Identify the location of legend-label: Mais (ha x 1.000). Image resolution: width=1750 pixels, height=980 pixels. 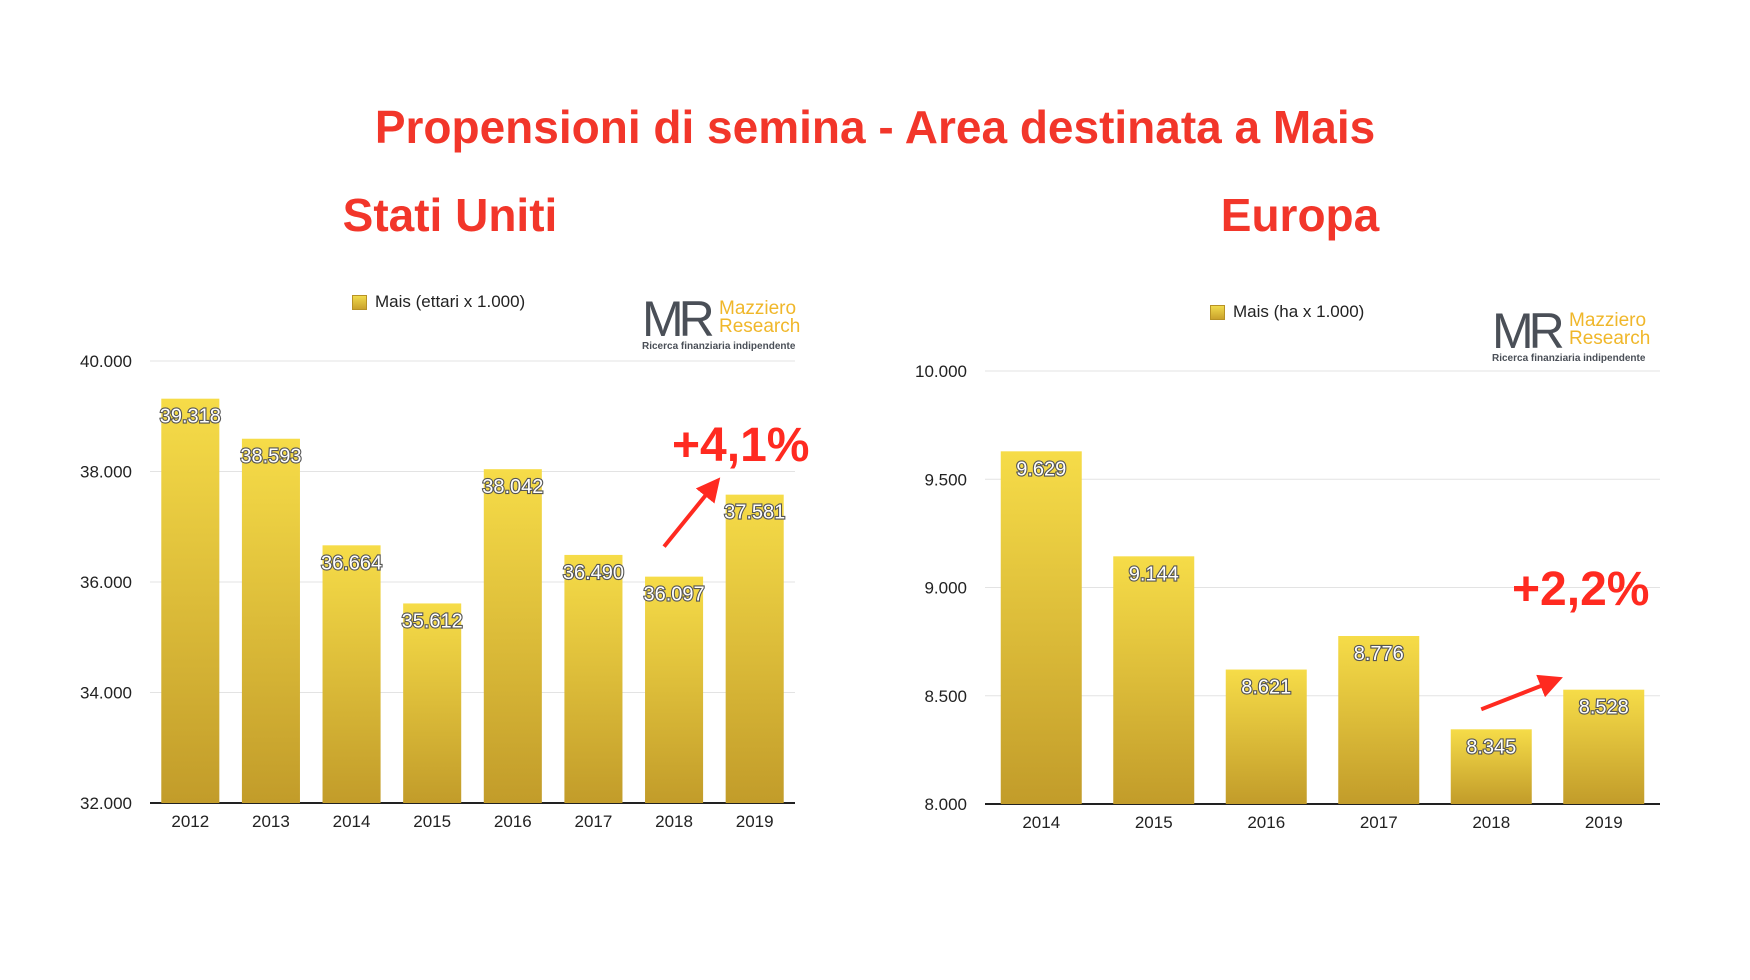
(1299, 311).